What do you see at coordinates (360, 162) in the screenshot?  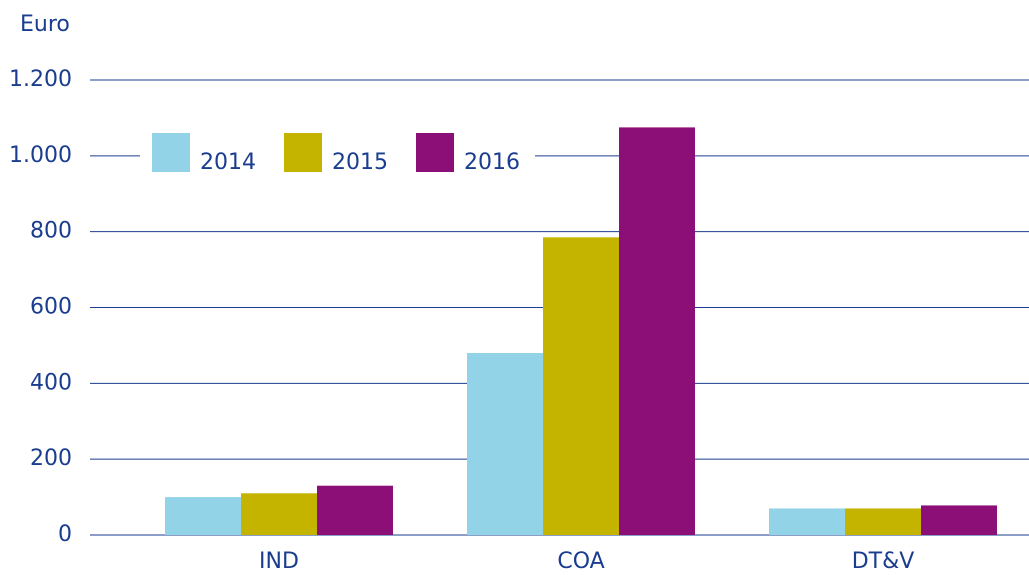 I see `legend-label: 2015` at bounding box center [360, 162].